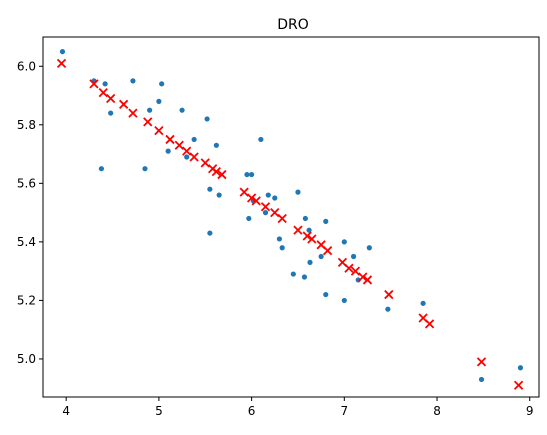 The image size is (547, 435). I want to click on x-tick-label: 7, so click(344, 411).